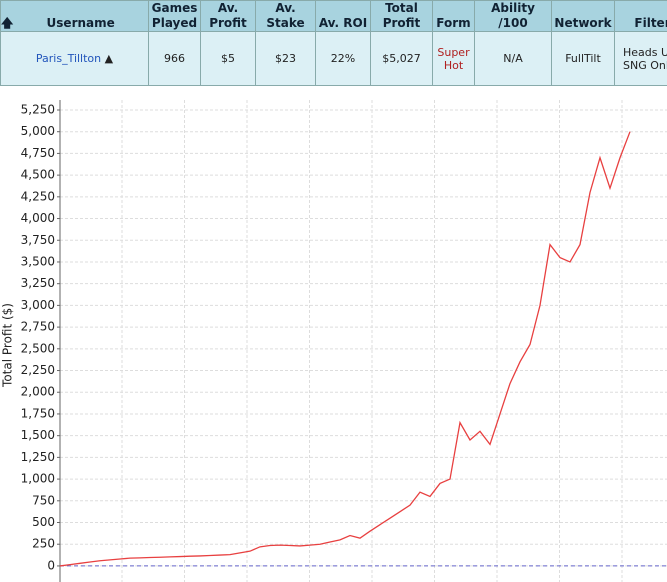 The height and width of the screenshot is (582, 667). I want to click on cell: $5, so click(228, 58).